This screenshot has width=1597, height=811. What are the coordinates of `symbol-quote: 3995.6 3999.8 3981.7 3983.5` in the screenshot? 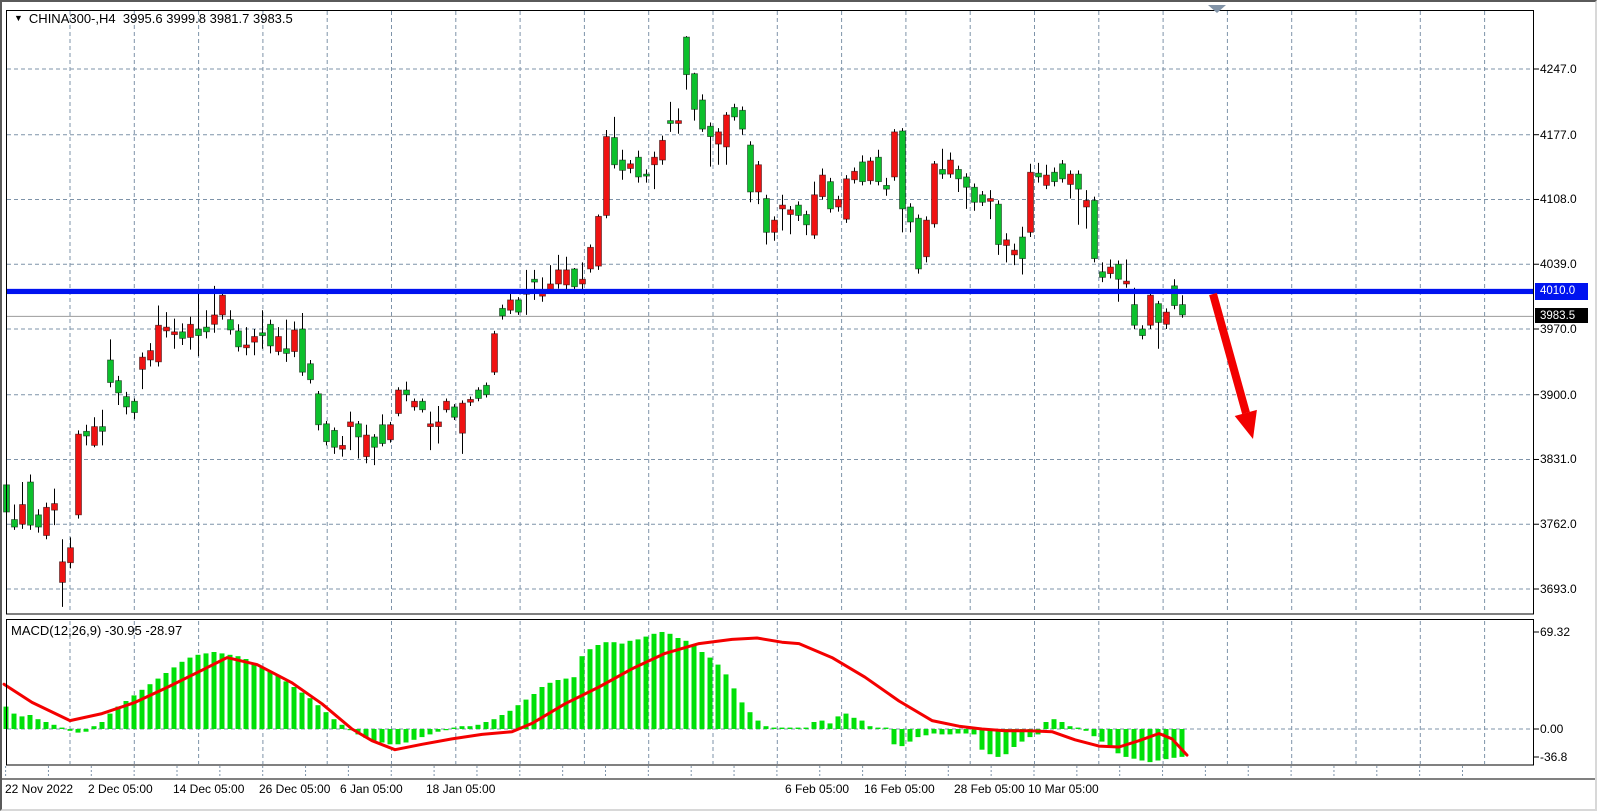 It's located at (207, 18).